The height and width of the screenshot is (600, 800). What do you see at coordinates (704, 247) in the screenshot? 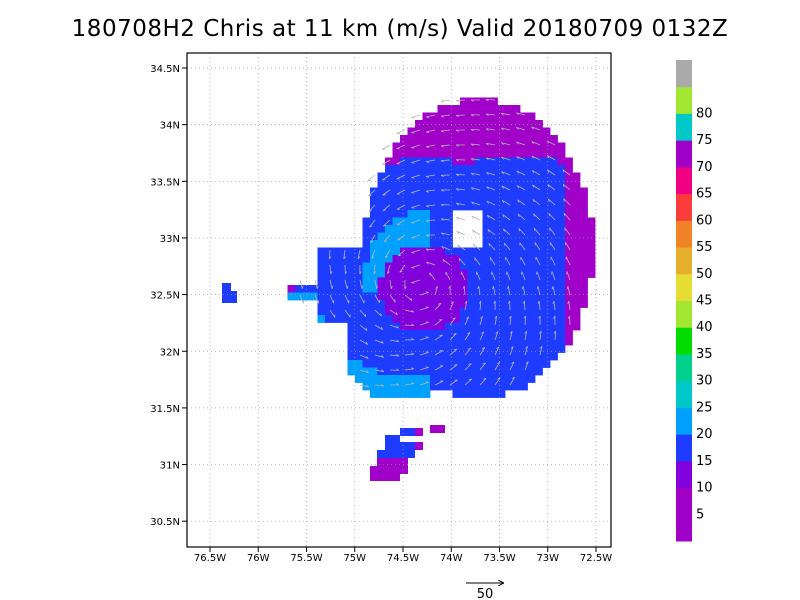
I see `colorbar-label: 55` at bounding box center [704, 247].